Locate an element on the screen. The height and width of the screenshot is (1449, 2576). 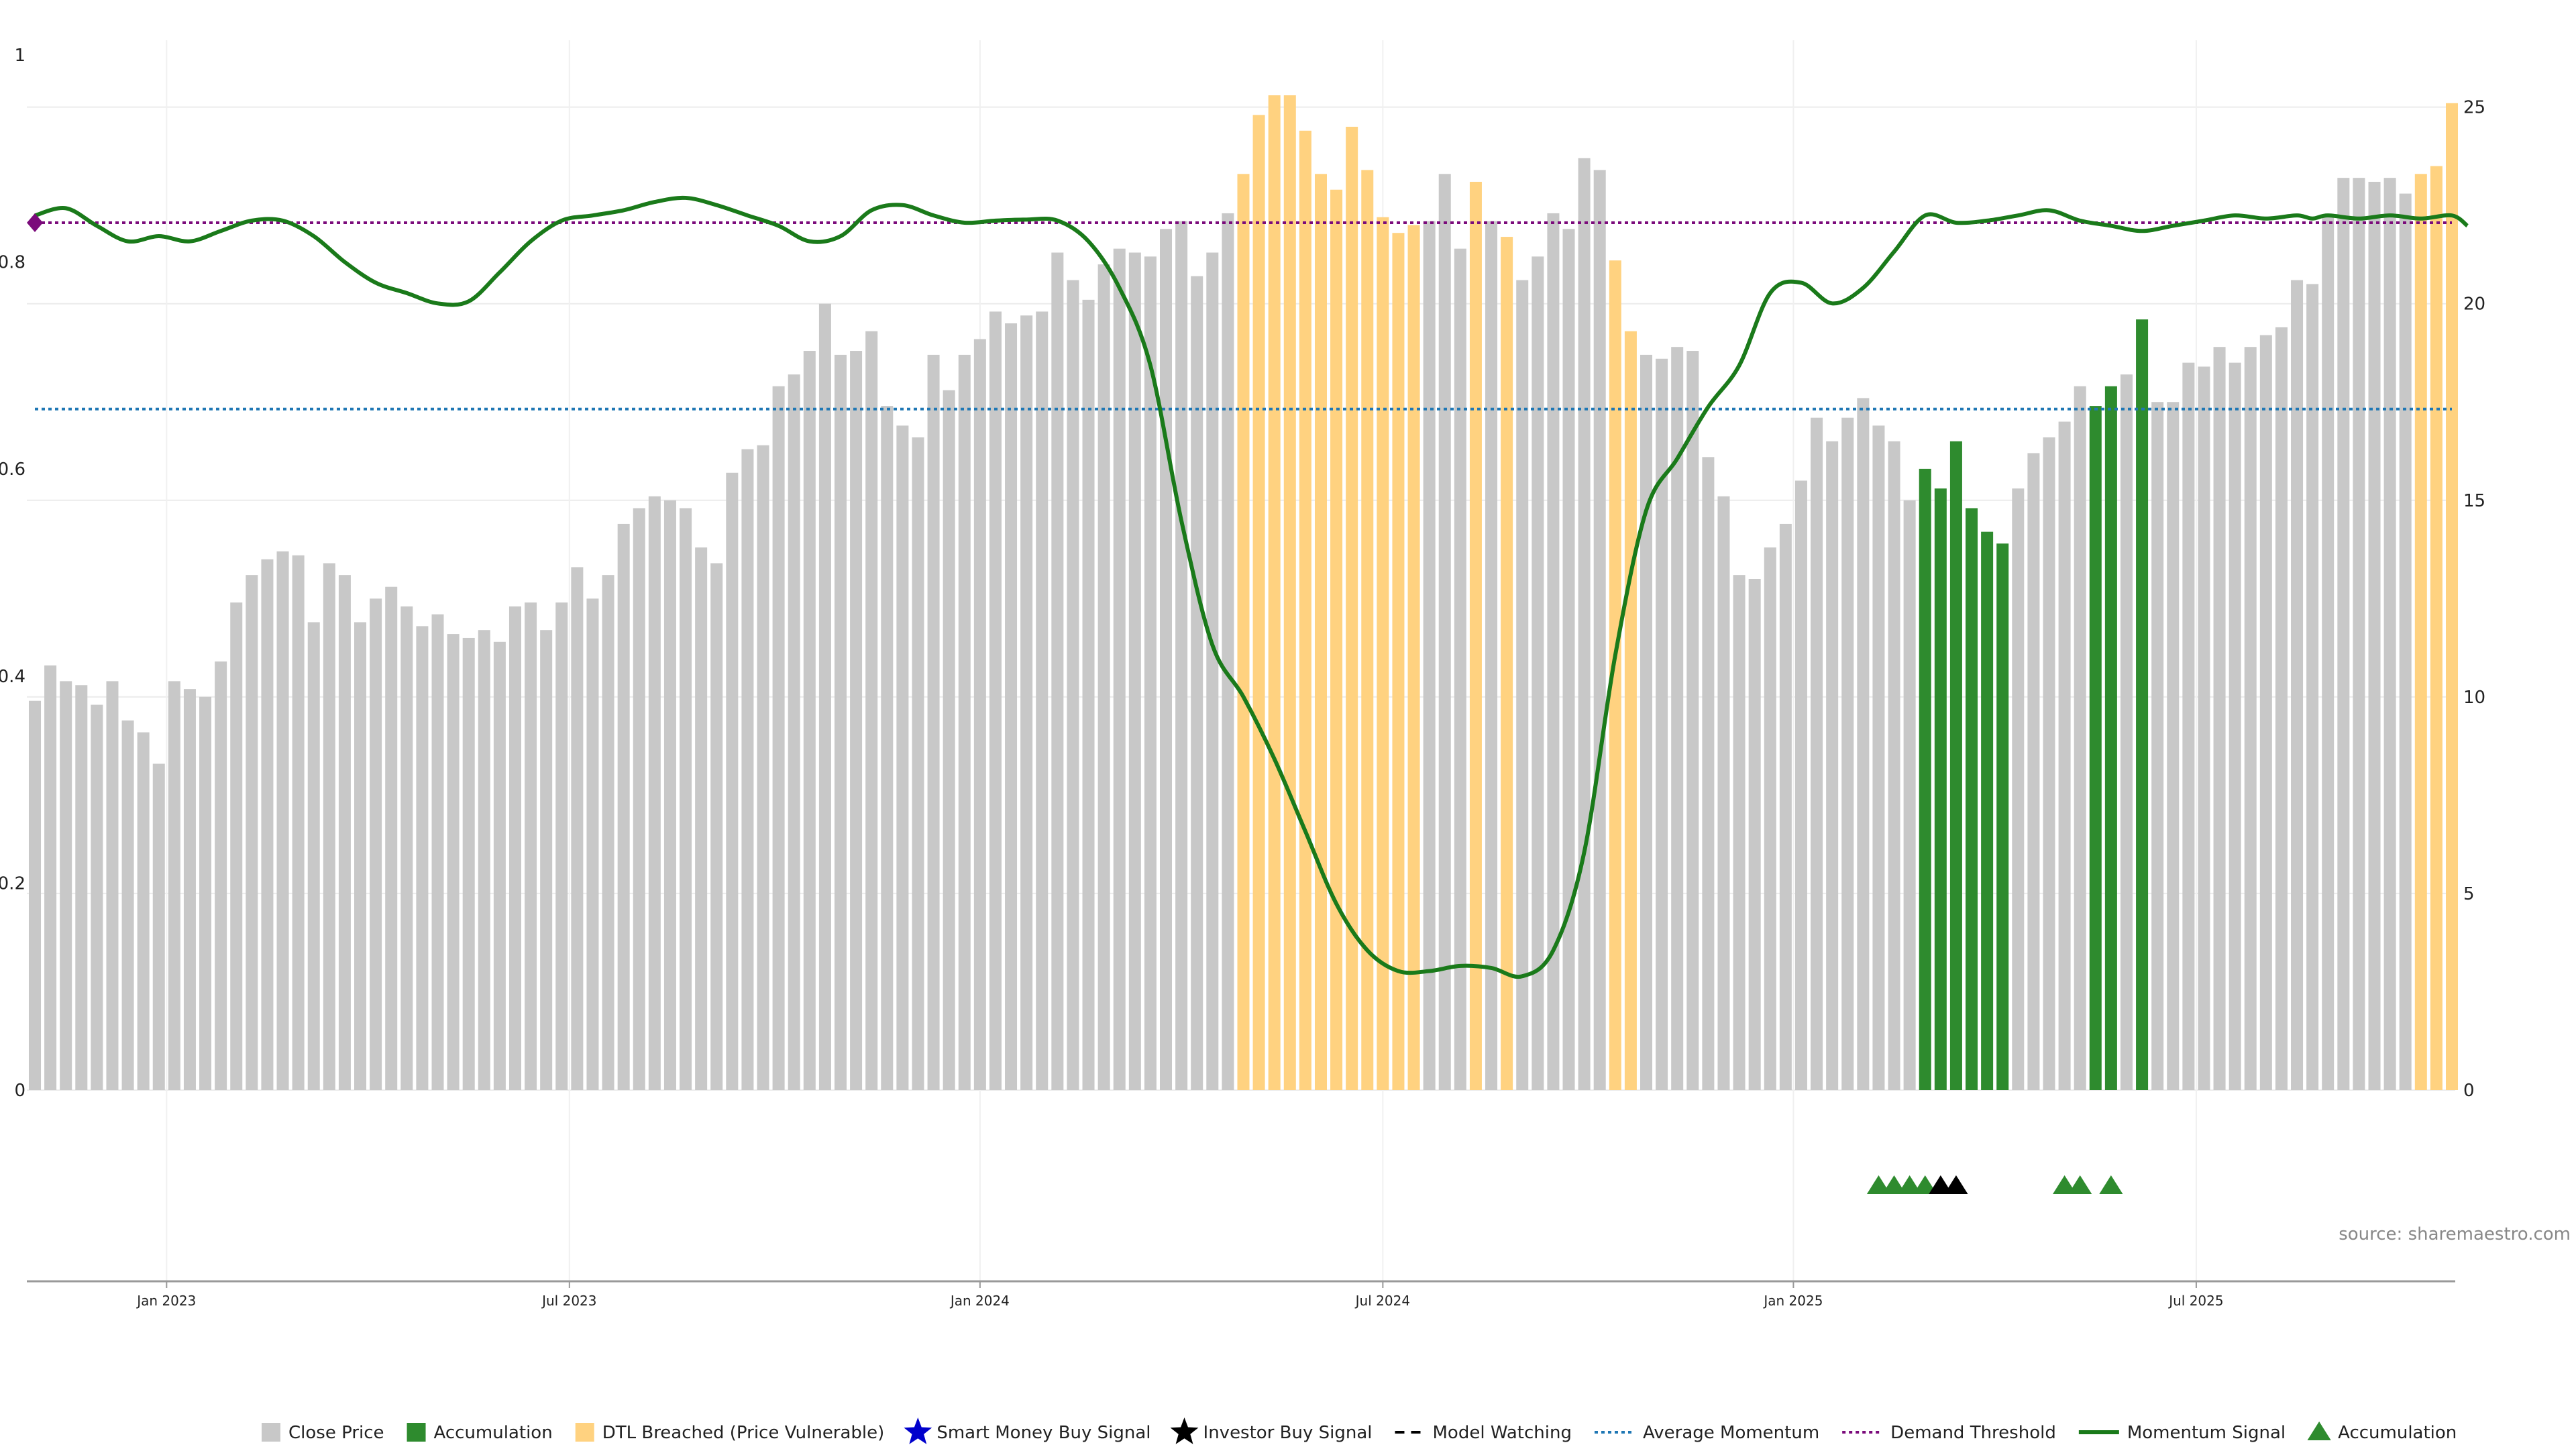
demand-threshold-diamond-marker is located at coordinates (35, 222).